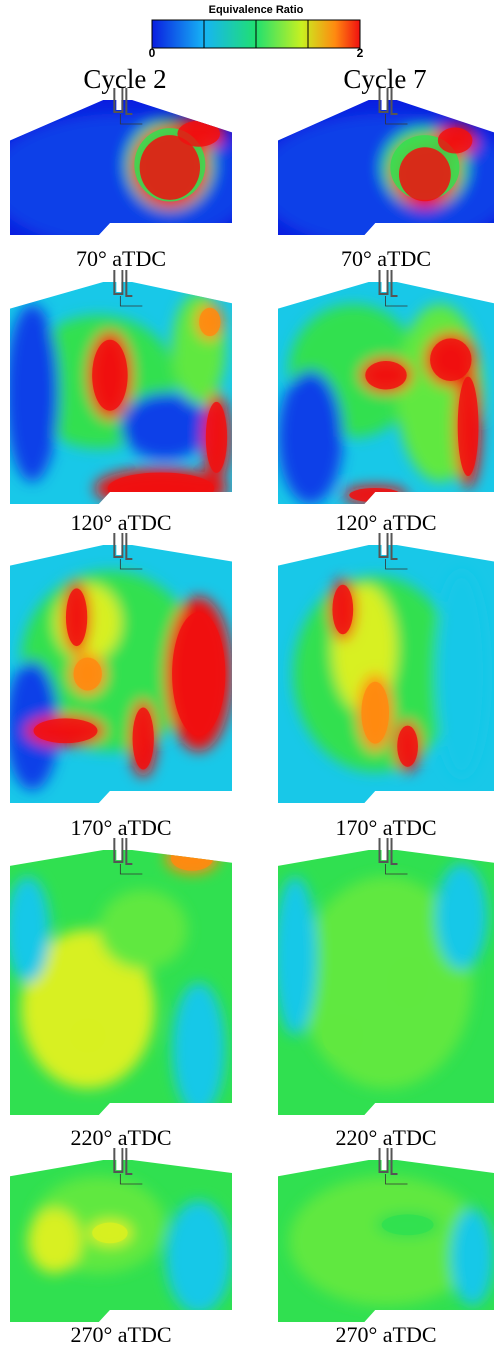 The height and width of the screenshot is (1349, 496). I want to click on colorbar-title: Equivalence Ratio, so click(256, 10).